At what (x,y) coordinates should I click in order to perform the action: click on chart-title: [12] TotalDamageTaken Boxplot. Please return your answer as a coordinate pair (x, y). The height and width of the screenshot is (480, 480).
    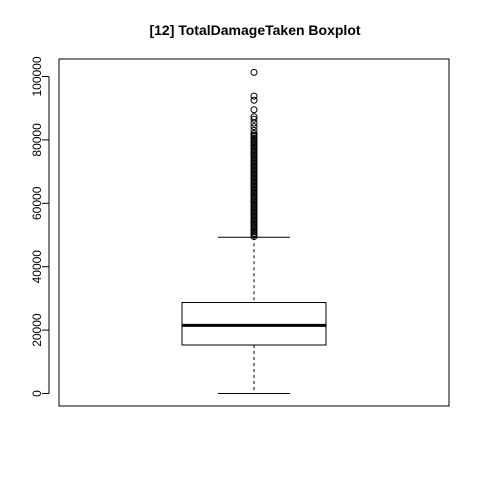
    Looking at the image, I should click on (254, 30).